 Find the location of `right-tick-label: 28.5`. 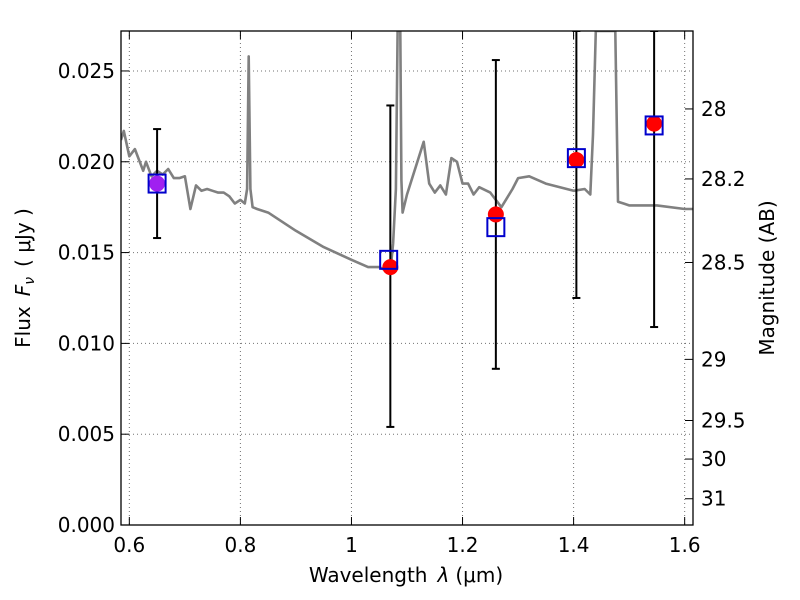

right-tick-label: 28.5 is located at coordinates (723, 262).